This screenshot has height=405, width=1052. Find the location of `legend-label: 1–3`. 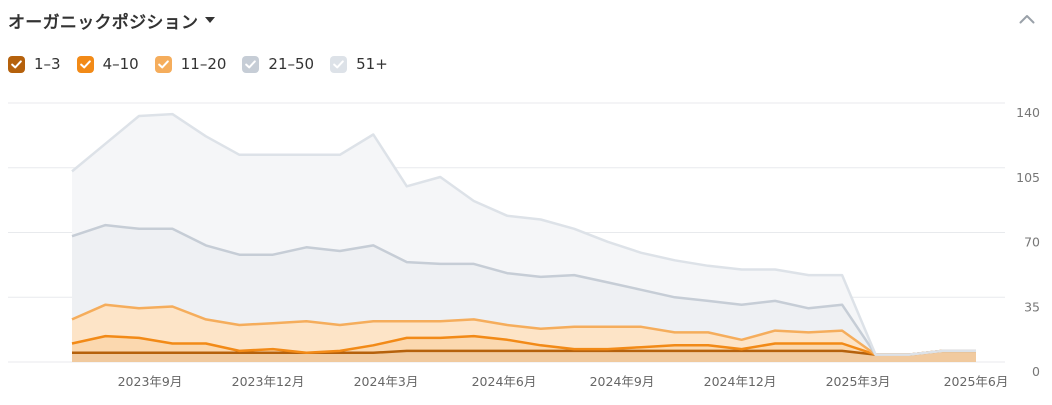

legend-label: 1–3 is located at coordinates (47, 64).